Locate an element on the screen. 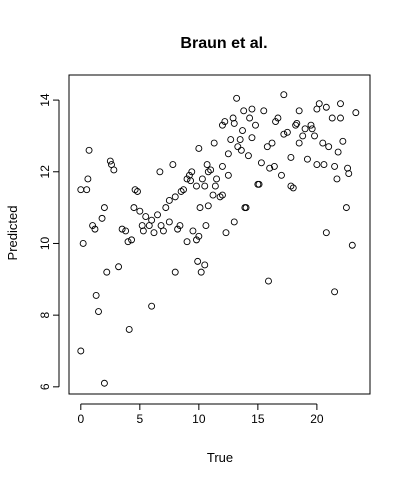 This screenshot has height=486, width=410. x-axis: 0 5 10 15 20 is located at coordinates (200, 414).